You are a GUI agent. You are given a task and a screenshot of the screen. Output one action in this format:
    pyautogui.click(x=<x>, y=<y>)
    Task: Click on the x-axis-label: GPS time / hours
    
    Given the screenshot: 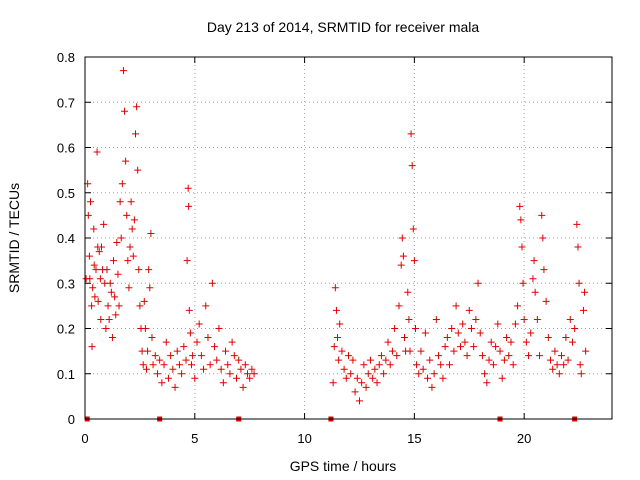 What is the action you would take?
    pyautogui.click(x=343, y=466)
    